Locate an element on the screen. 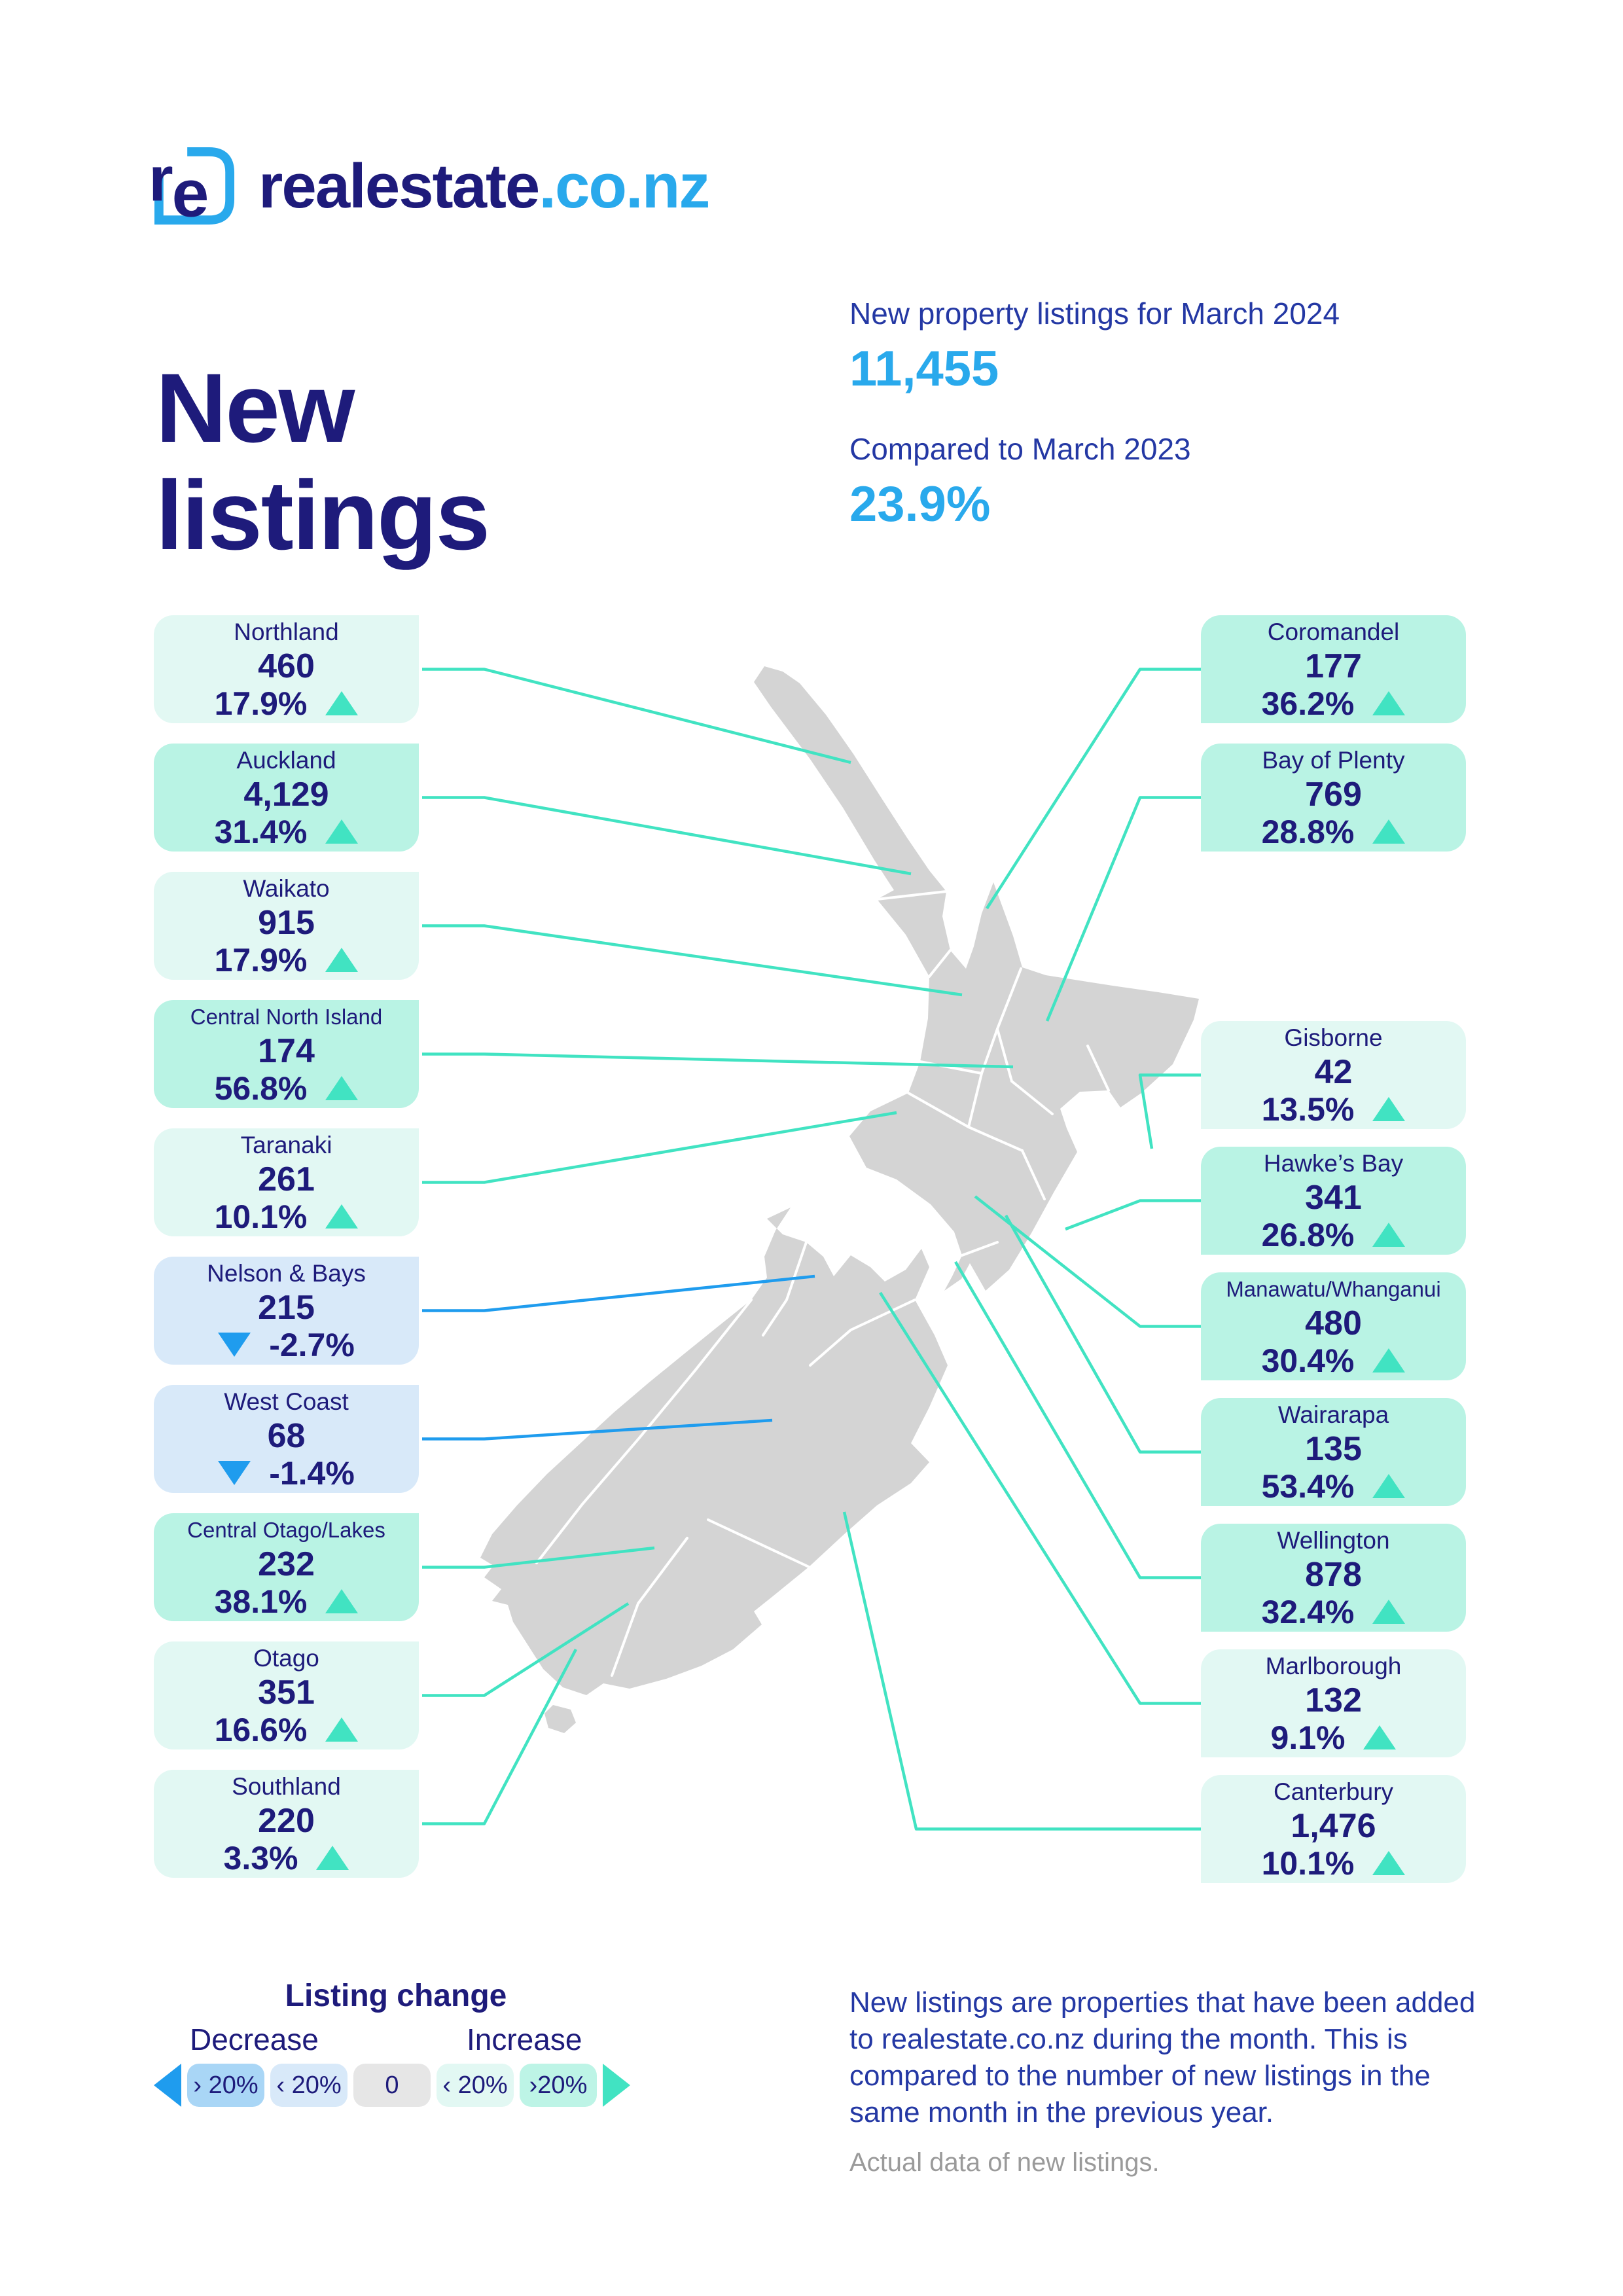  region-count: 132 is located at coordinates (1333, 1700).